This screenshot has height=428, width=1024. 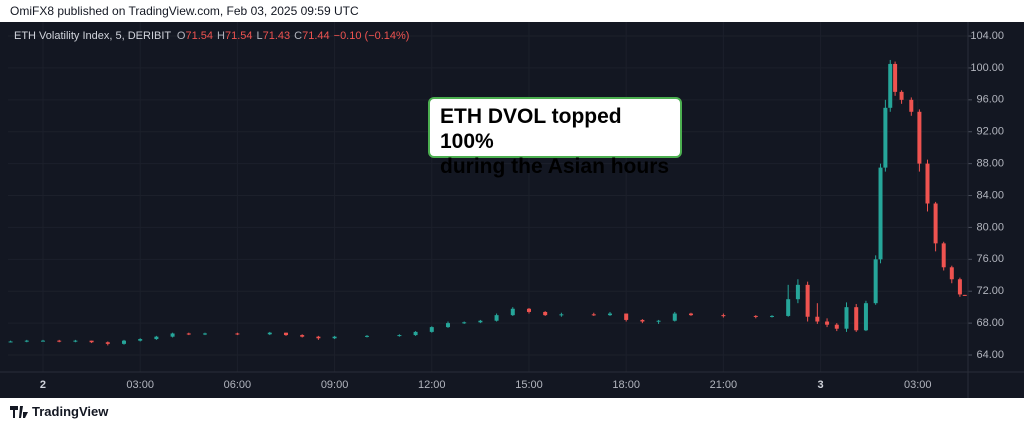 I want to click on logo-icon, so click(x=19, y=411).